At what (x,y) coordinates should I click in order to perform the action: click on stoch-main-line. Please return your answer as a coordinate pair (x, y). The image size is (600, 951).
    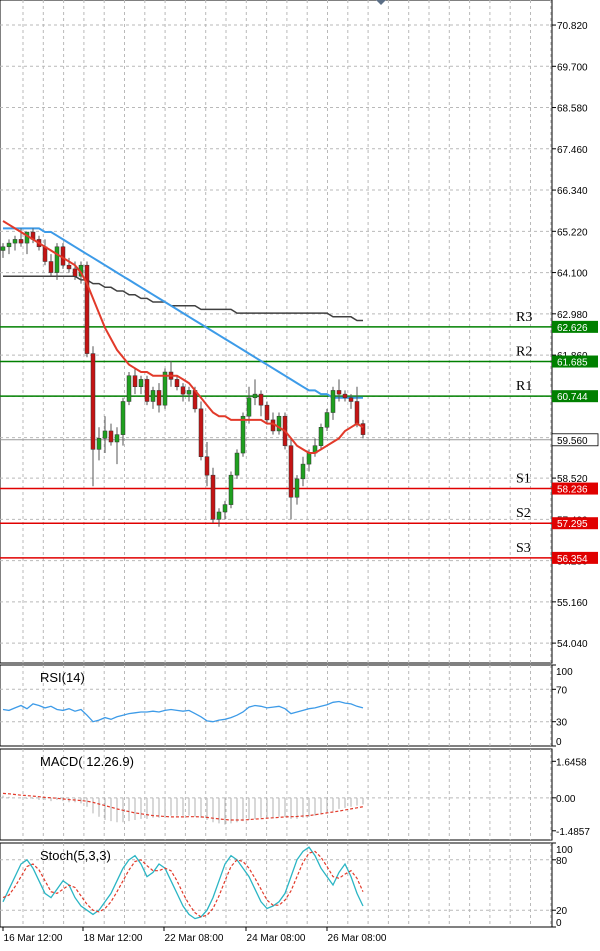
    Looking at the image, I should click on (183, 883).